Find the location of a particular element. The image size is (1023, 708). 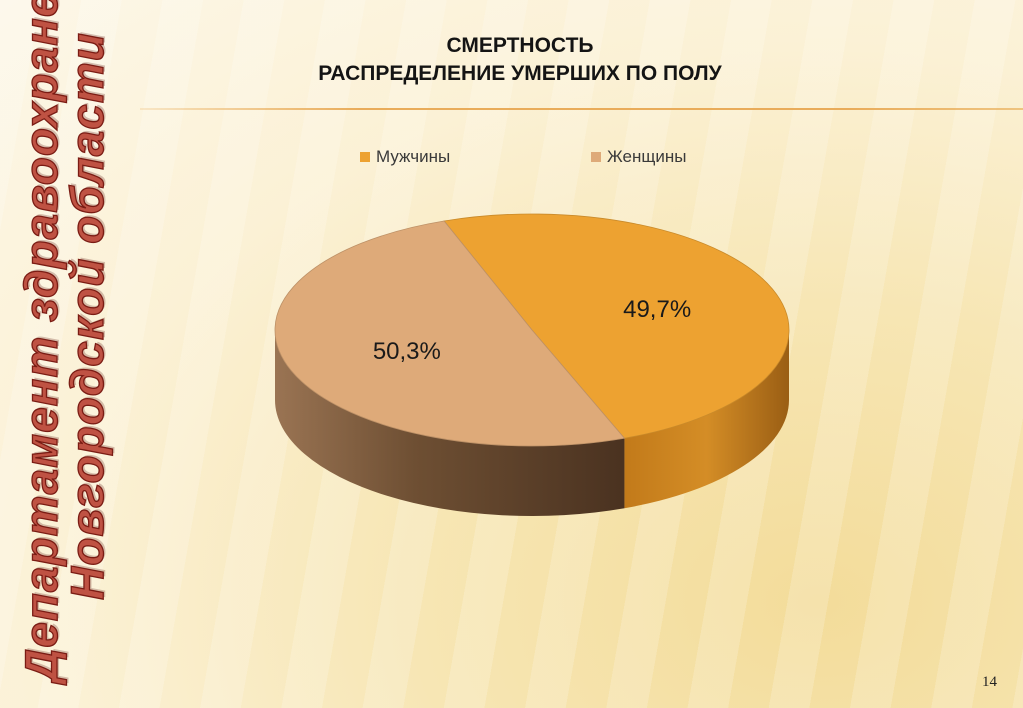

pie-value-label-1: 50,3% is located at coordinates (407, 351).